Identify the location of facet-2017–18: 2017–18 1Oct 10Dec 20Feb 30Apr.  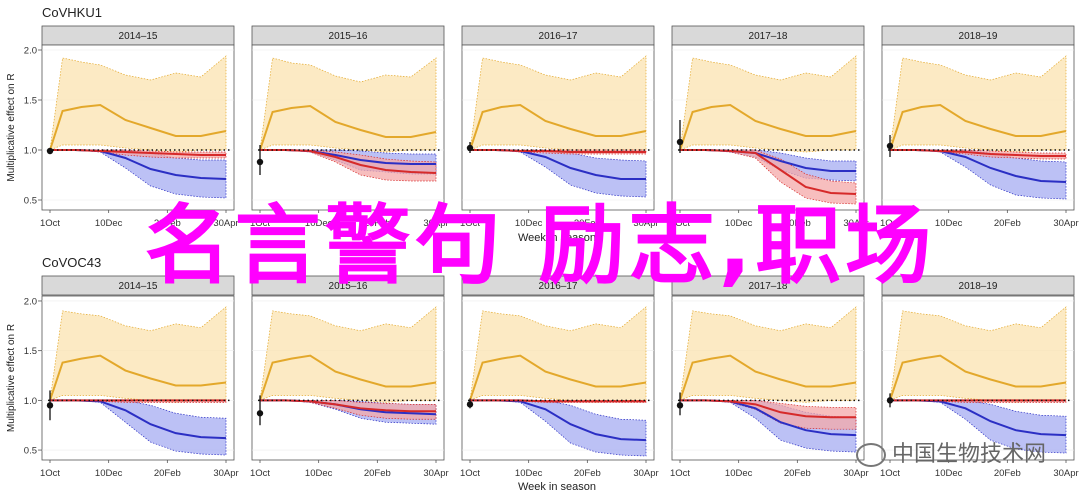
(769, 377).